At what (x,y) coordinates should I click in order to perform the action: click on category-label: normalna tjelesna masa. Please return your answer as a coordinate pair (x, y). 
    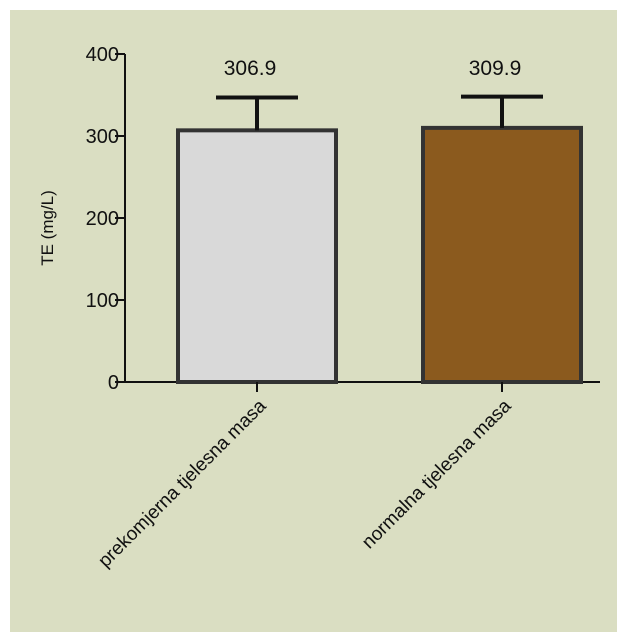
    Looking at the image, I should click on (437, 474).